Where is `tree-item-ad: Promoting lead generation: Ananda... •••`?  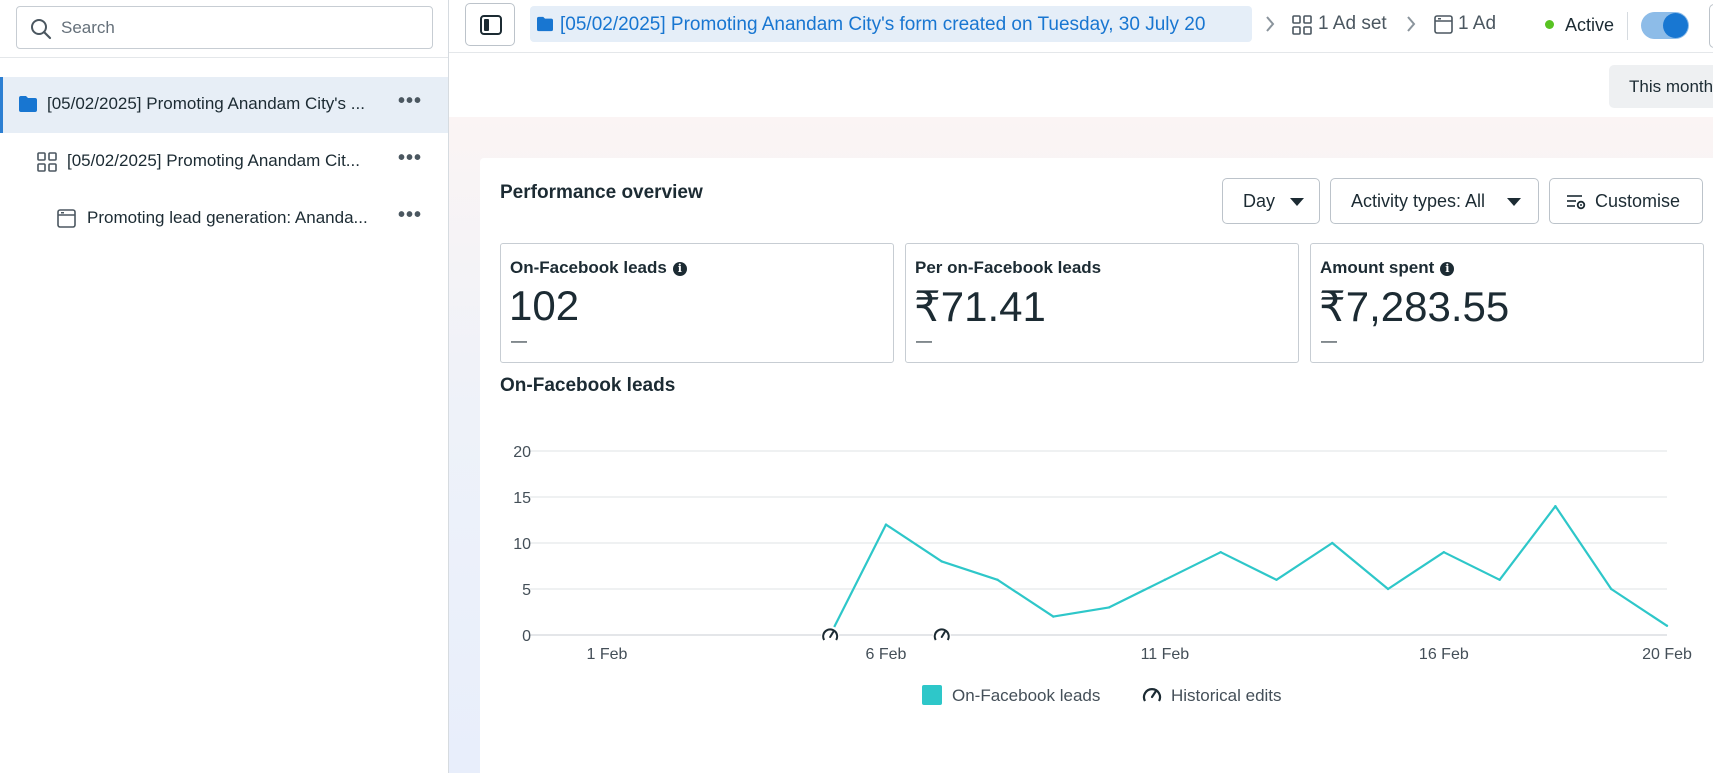 tree-item-ad: Promoting lead generation: Ananda... ••• is located at coordinates (224, 219).